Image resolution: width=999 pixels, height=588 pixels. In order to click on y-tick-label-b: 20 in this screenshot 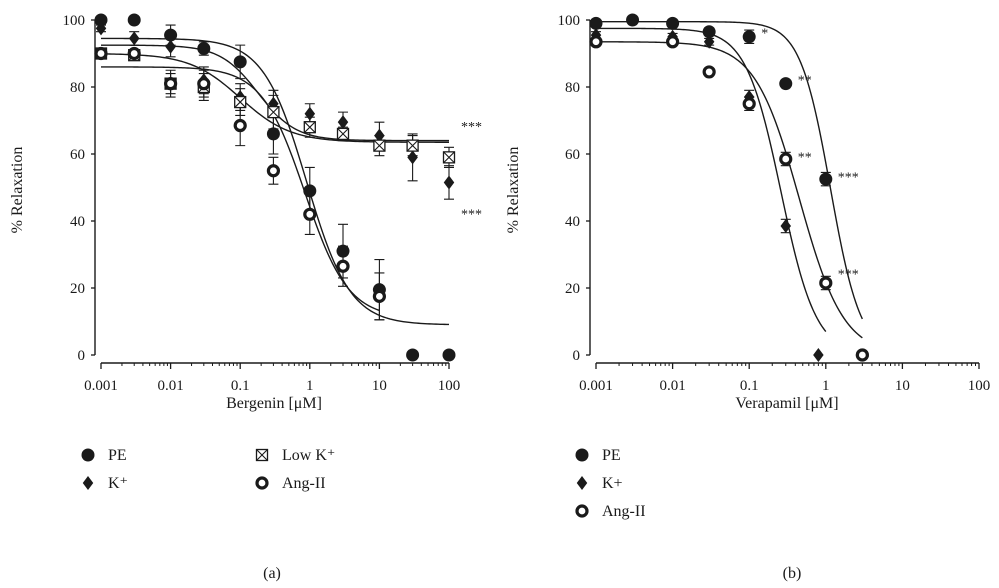, I will do `click(572, 289)`.